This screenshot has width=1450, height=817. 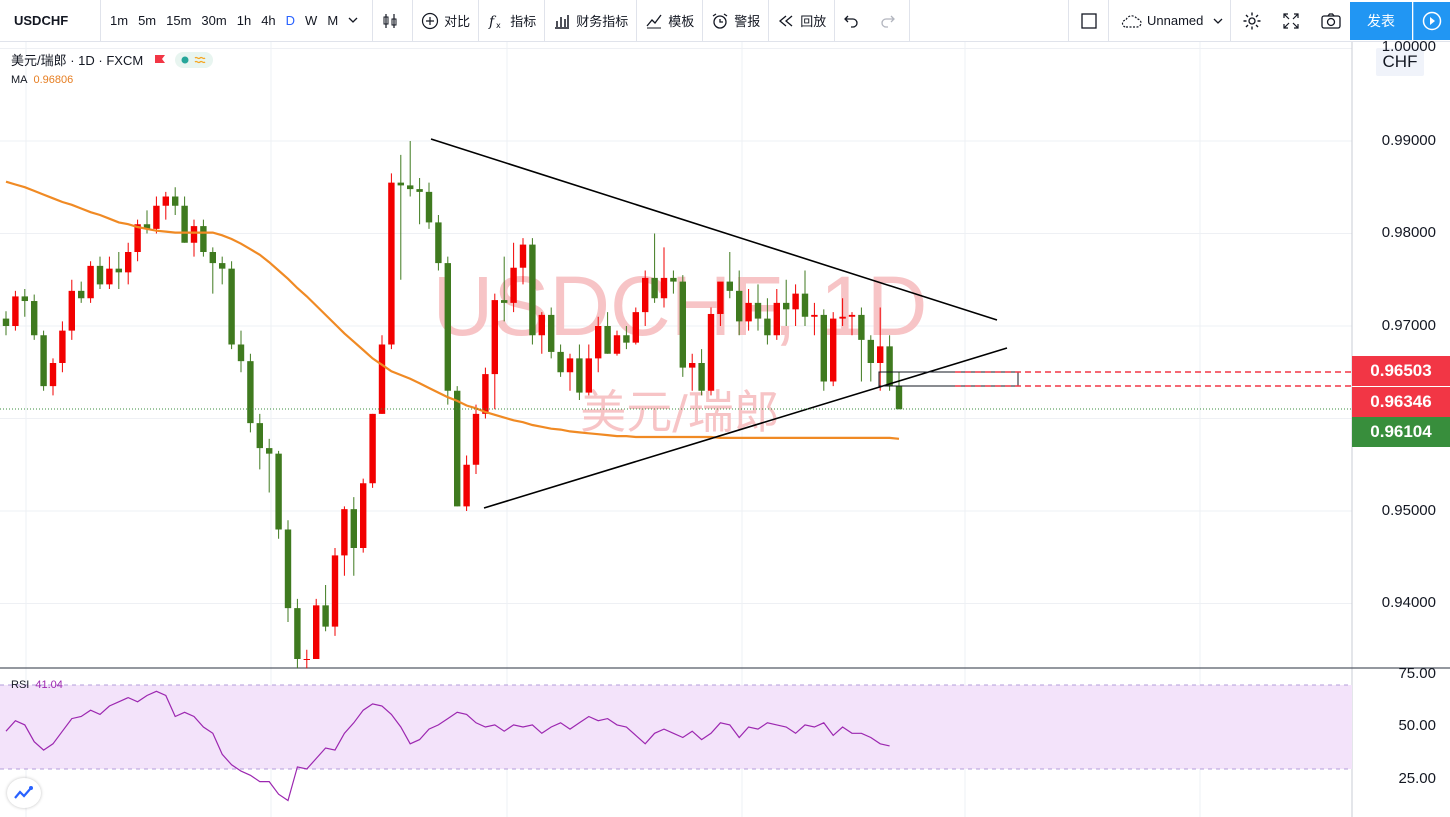 I want to click on templates-label: 模板, so click(x=681, y=21).